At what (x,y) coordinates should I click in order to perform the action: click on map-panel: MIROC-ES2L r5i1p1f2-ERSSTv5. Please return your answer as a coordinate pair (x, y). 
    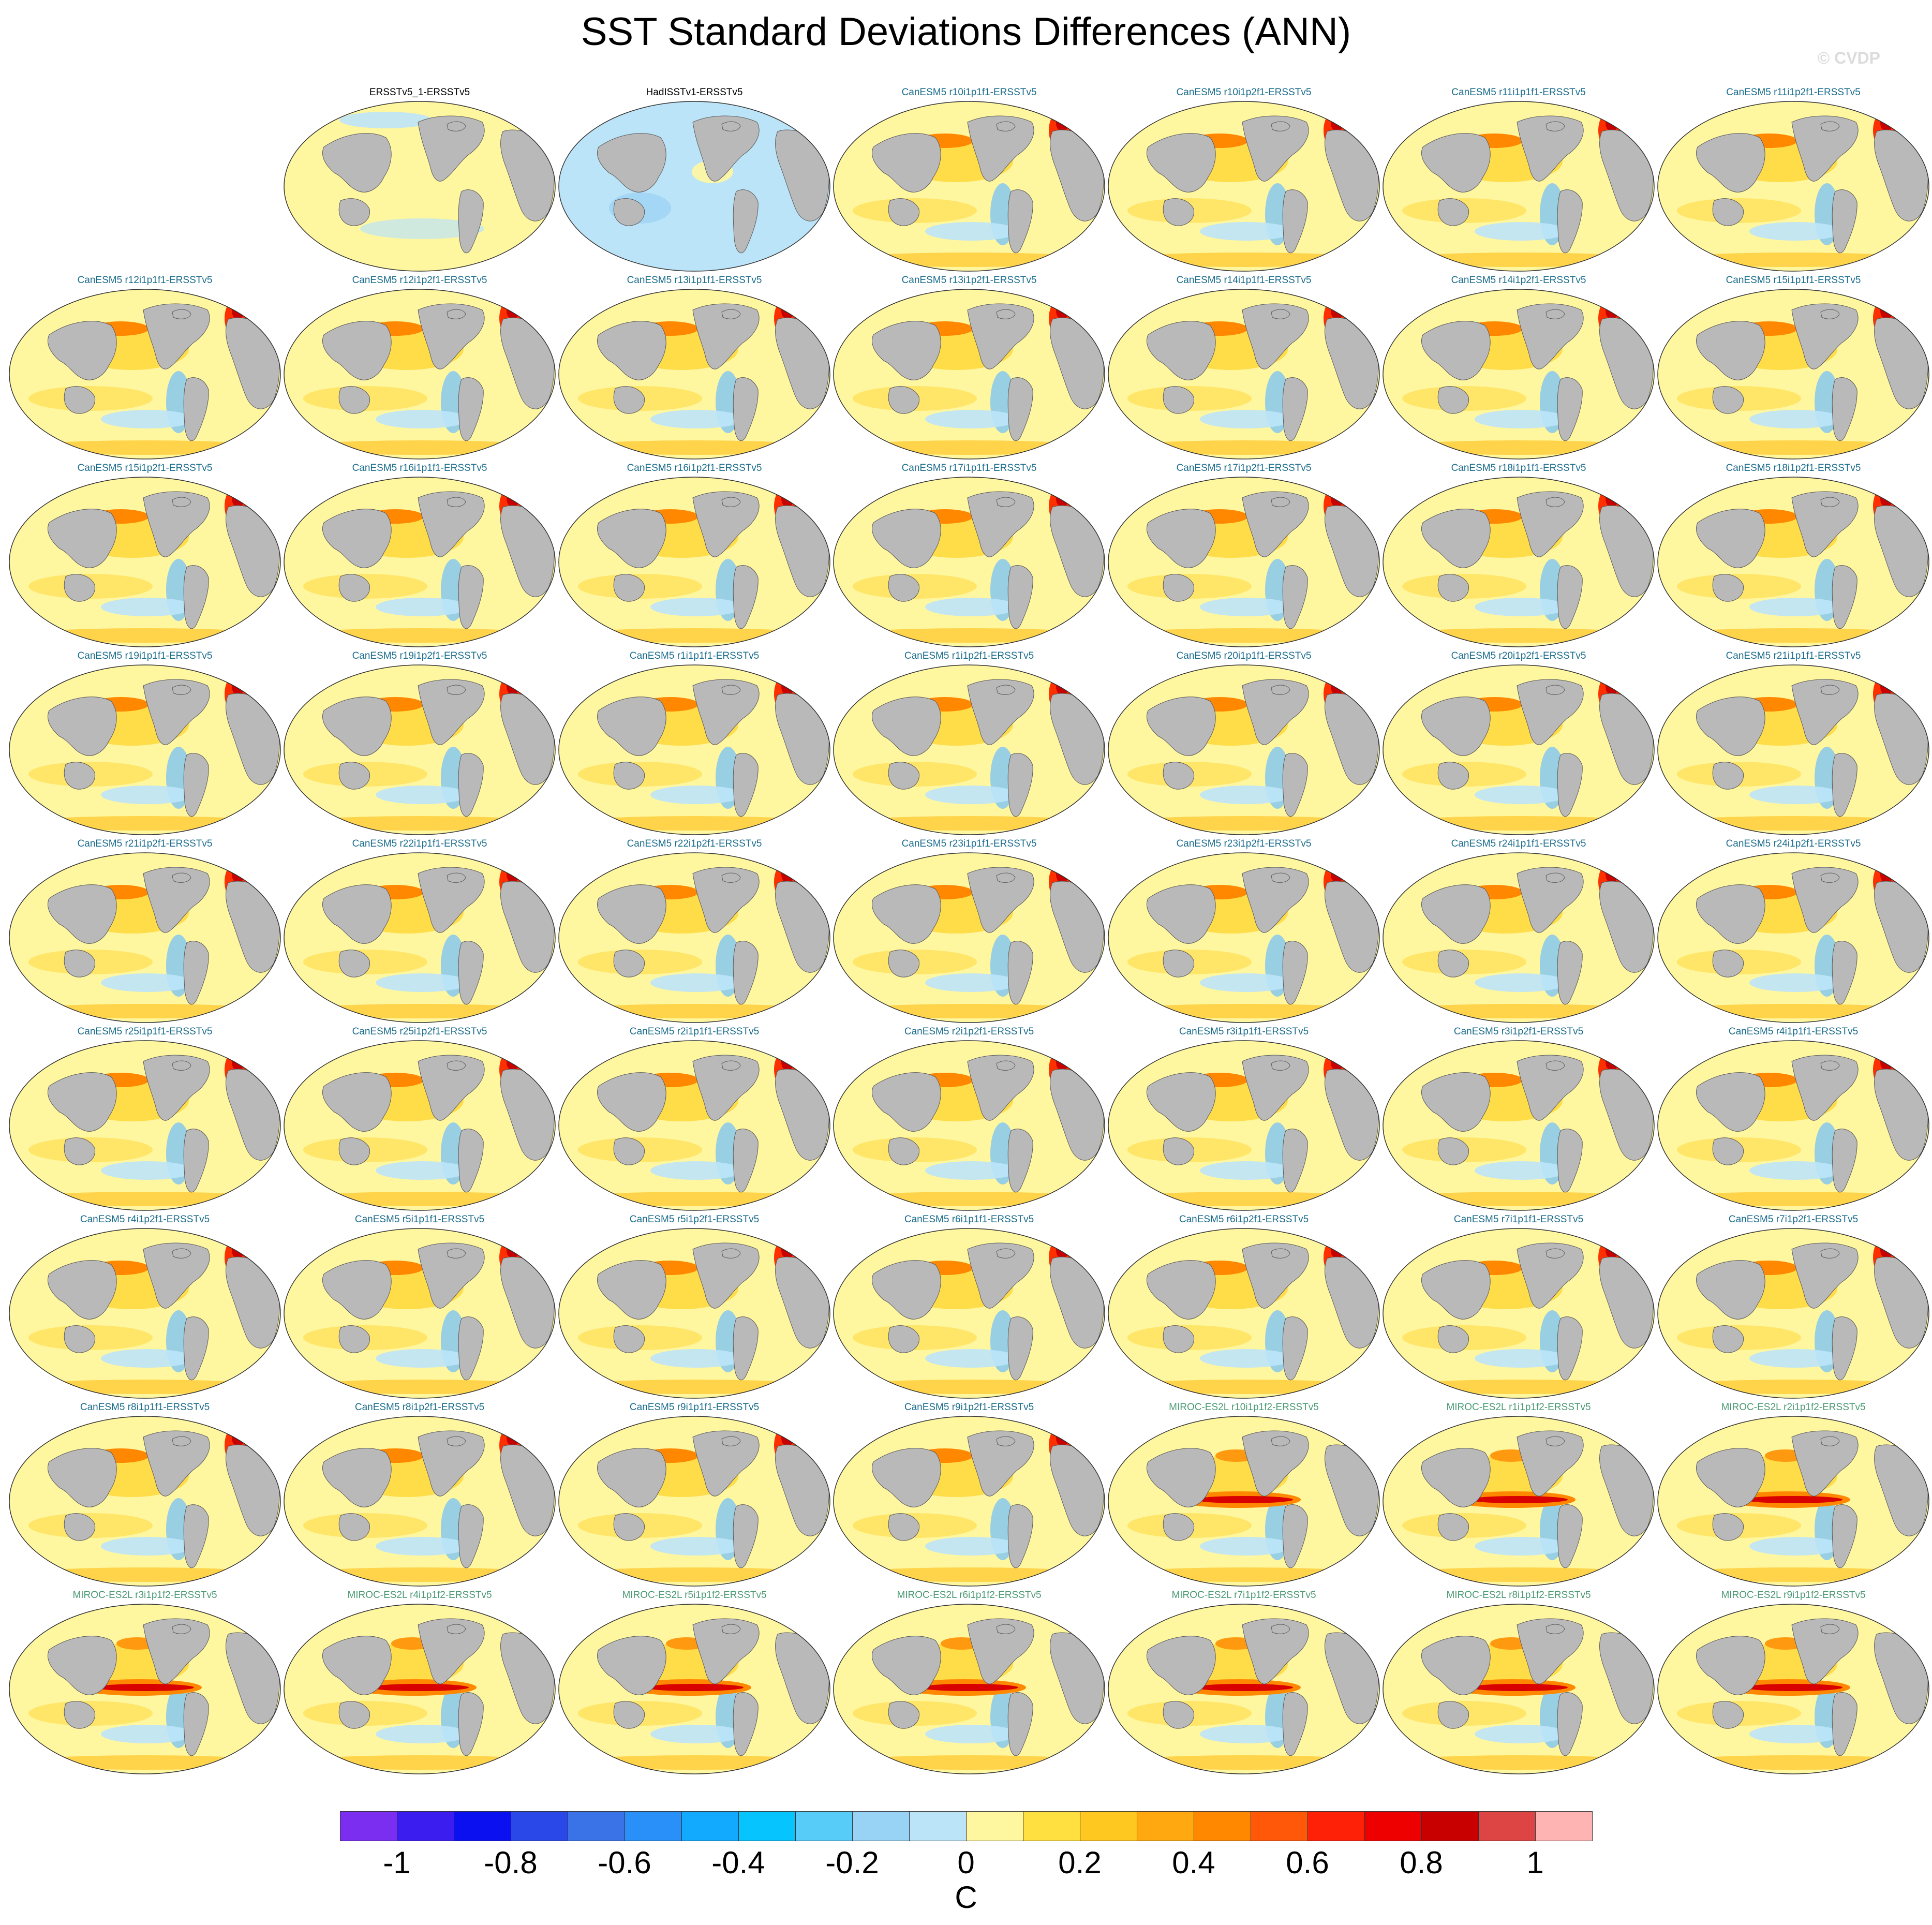
    Looking at the image, I should click on (694, 1683).